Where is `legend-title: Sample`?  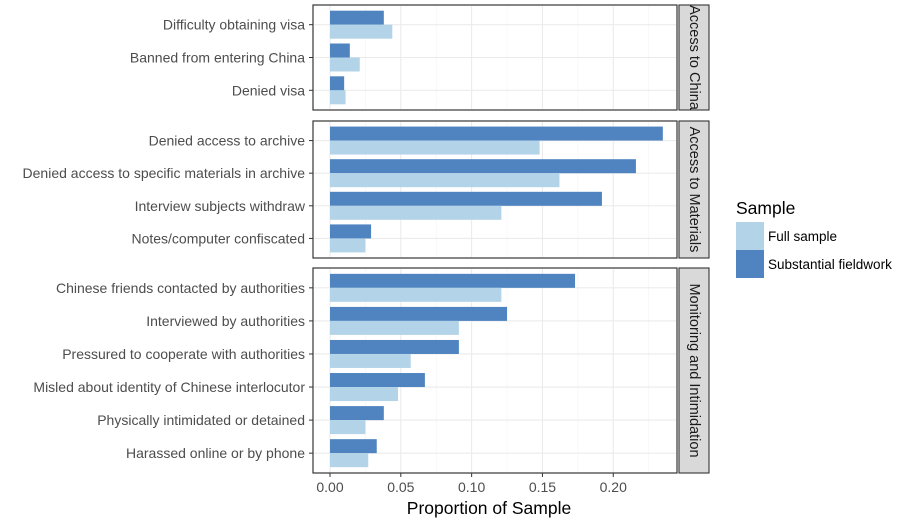
legend-title: Sample is located at coordinates (765, 208).